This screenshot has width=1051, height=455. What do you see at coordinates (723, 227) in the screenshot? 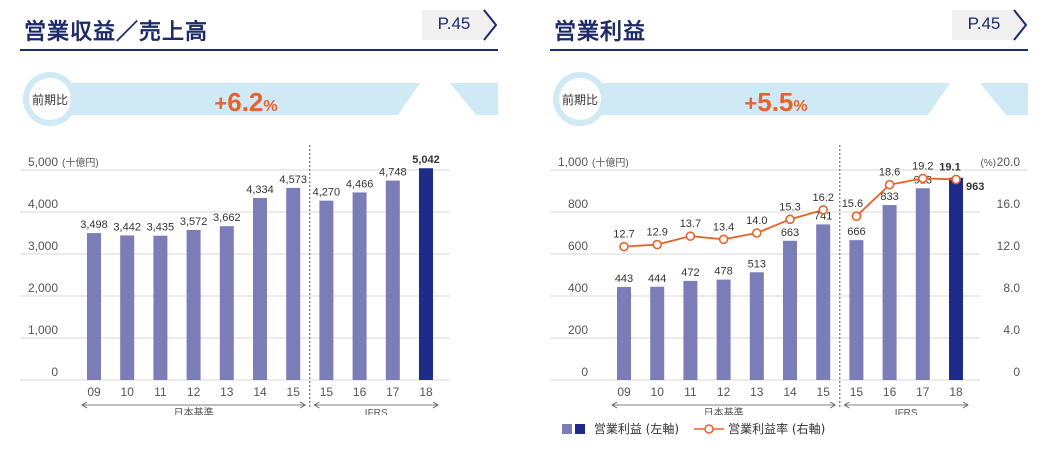
I see `margin-value-label: 13.4` at bounding box center [723, 227].